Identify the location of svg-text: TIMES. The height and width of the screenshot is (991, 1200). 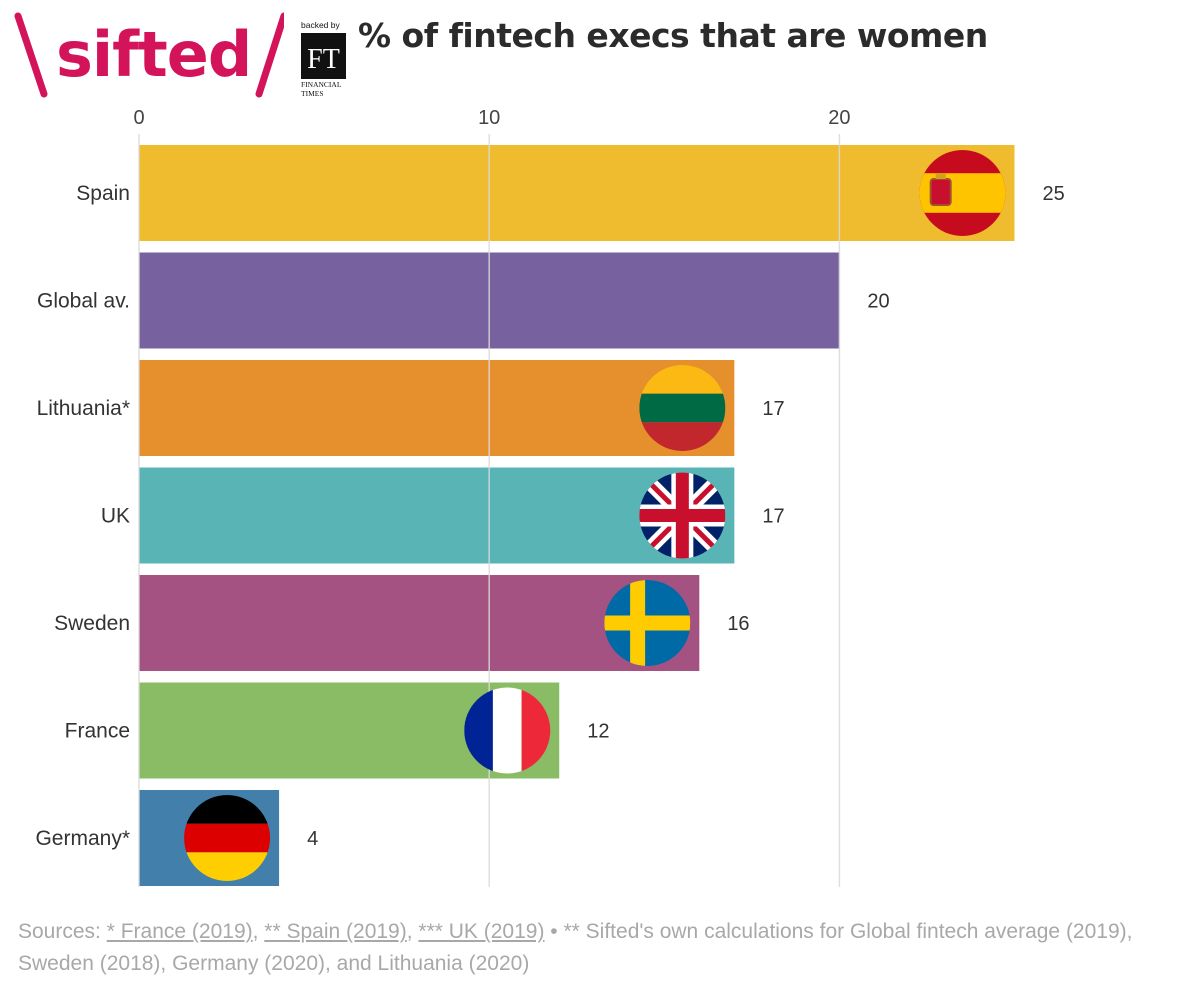
(312, 93).